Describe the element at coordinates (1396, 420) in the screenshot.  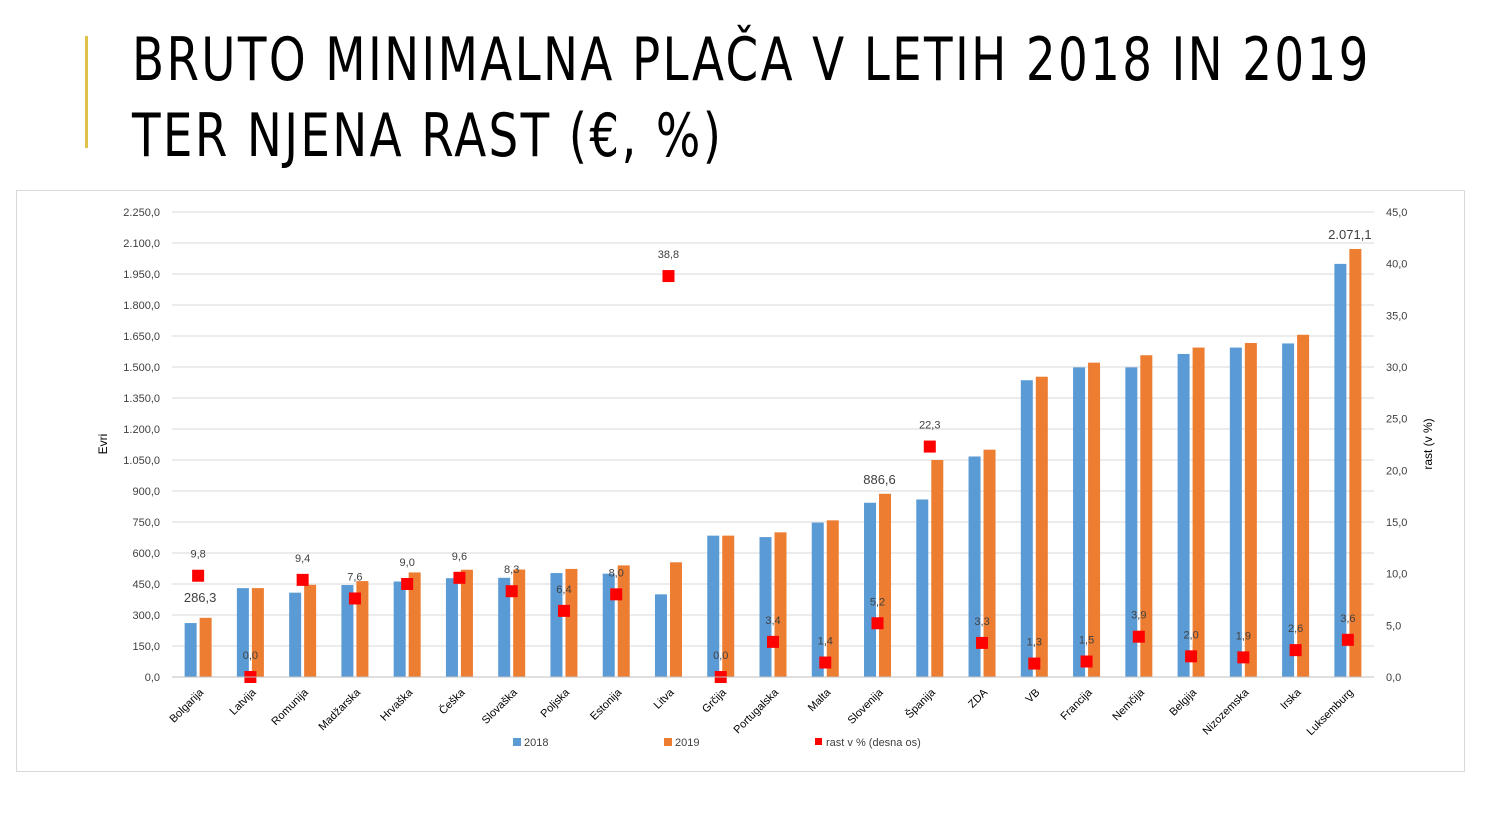
I see `y2-tick-label: 25,0` at that location.